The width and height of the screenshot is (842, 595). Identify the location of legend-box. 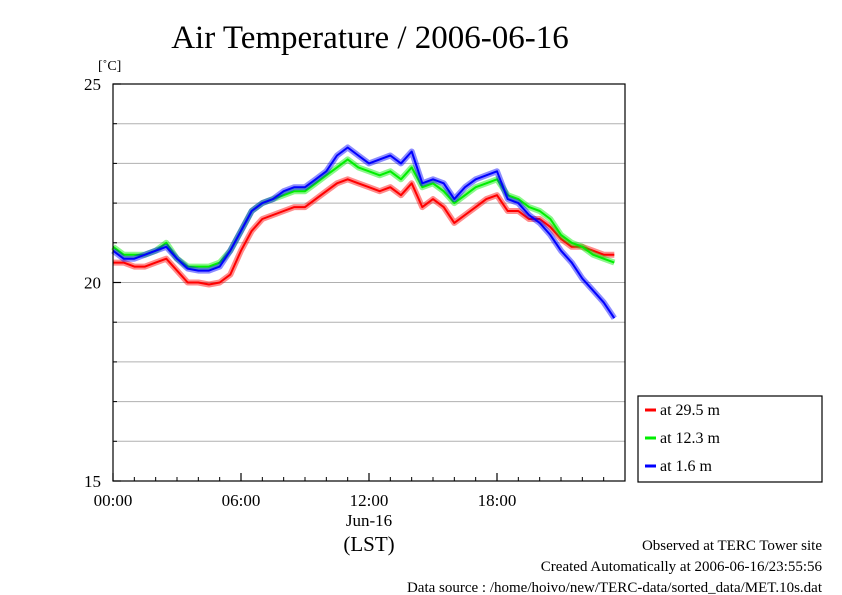
(730, 439).